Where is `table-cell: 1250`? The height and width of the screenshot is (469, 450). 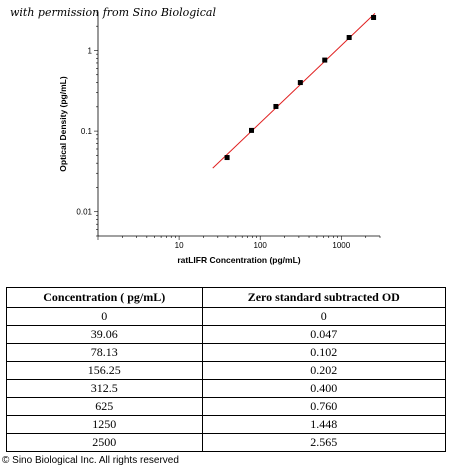
table-cell: 1250 is located at coordinates (104, 424).